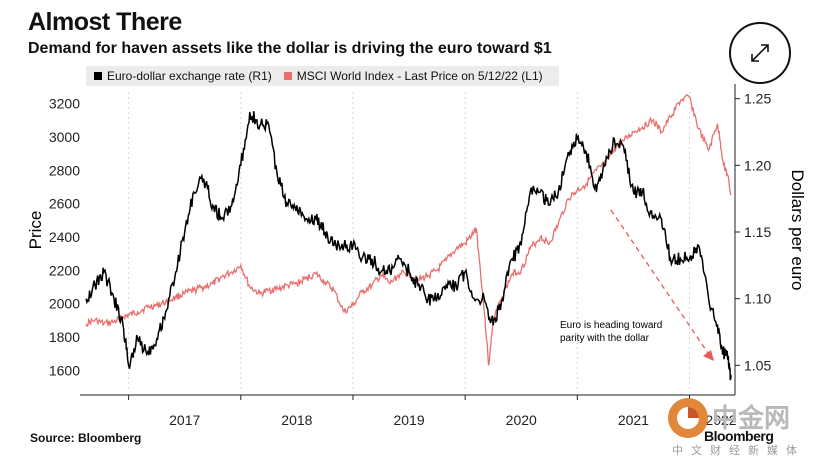 The height and width of the screenshot is (472, 822). I want to click on x-axis-ticks: 2017 2018 2019 2020 2021 2022, so click(432, 411).